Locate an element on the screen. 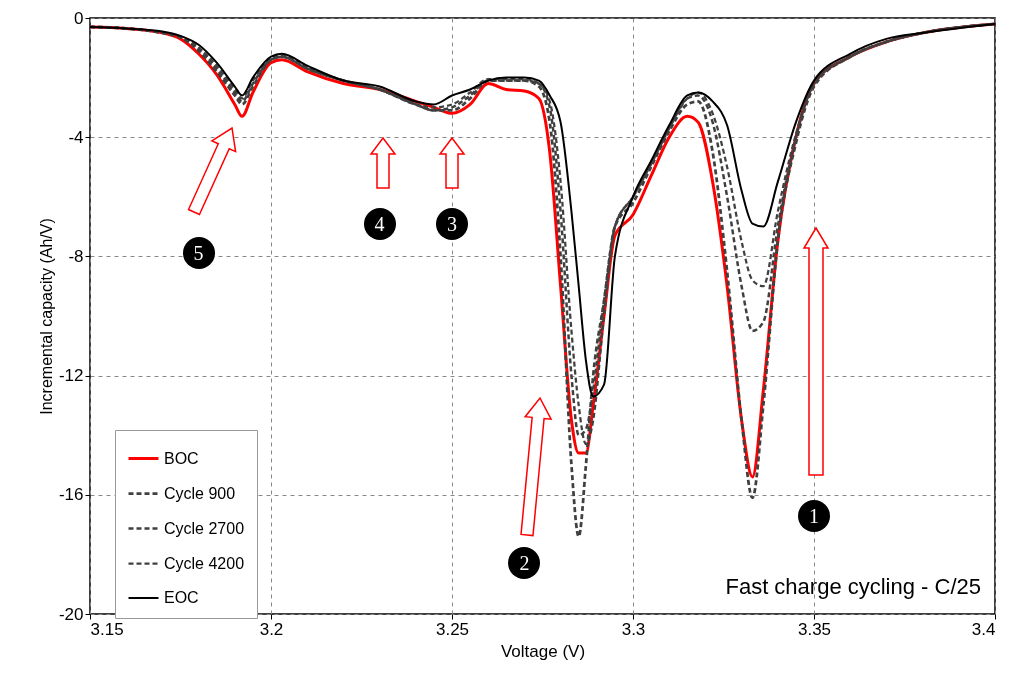  x-tick-label: 3.35 is located at coordinates (814, 629).